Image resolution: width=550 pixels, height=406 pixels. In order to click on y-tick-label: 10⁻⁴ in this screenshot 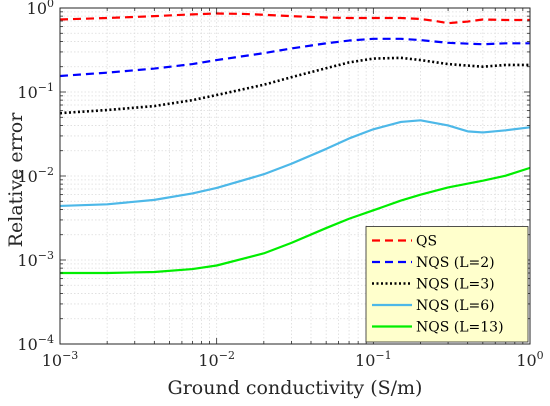, I will do `click(35, 343)`.